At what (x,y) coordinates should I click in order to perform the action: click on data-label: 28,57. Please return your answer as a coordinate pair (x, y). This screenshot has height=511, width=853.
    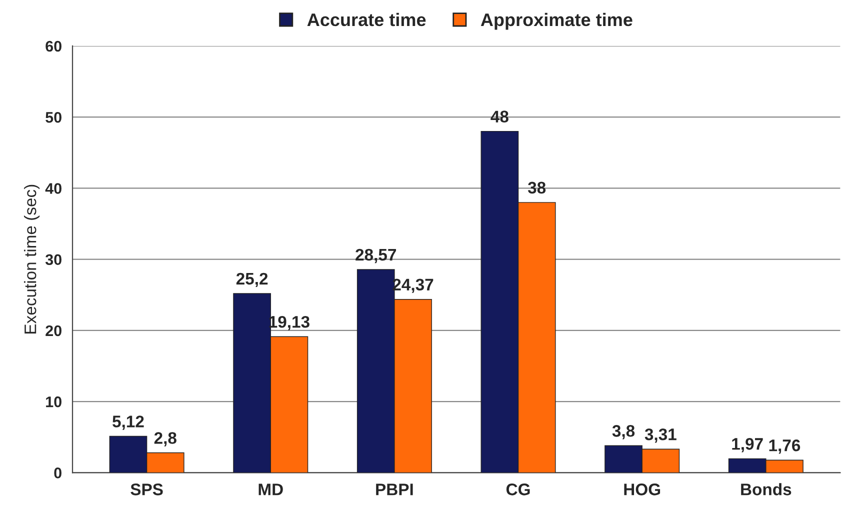
    Looking at the image, I should click on (376, 256).